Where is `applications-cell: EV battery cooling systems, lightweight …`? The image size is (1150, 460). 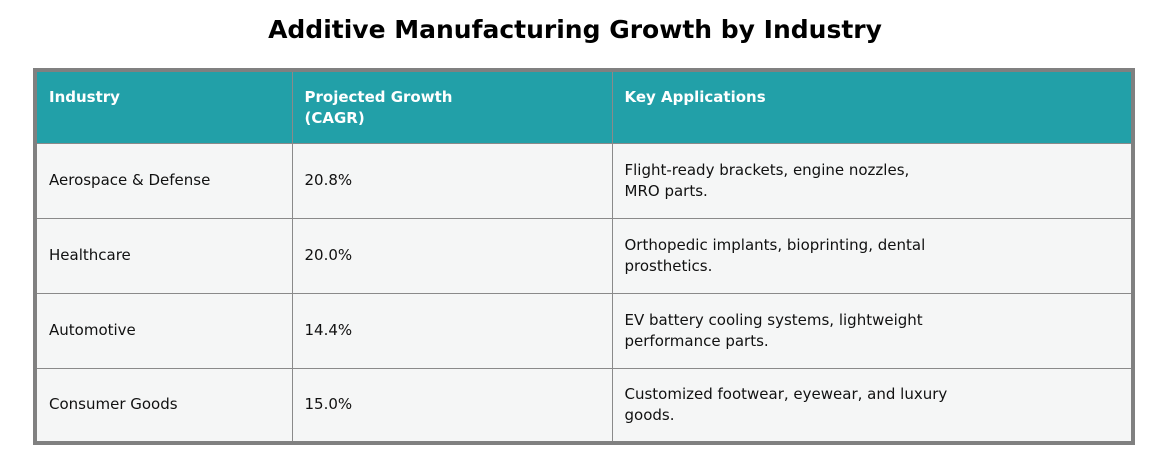 applications-cell: EV battery cooling systems, lightweight … is located at coordinates (872, 330).